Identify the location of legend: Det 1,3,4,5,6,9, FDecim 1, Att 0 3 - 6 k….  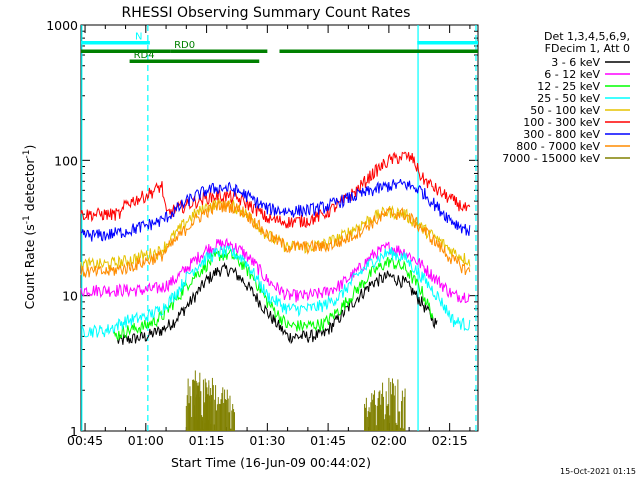
(566, 97).